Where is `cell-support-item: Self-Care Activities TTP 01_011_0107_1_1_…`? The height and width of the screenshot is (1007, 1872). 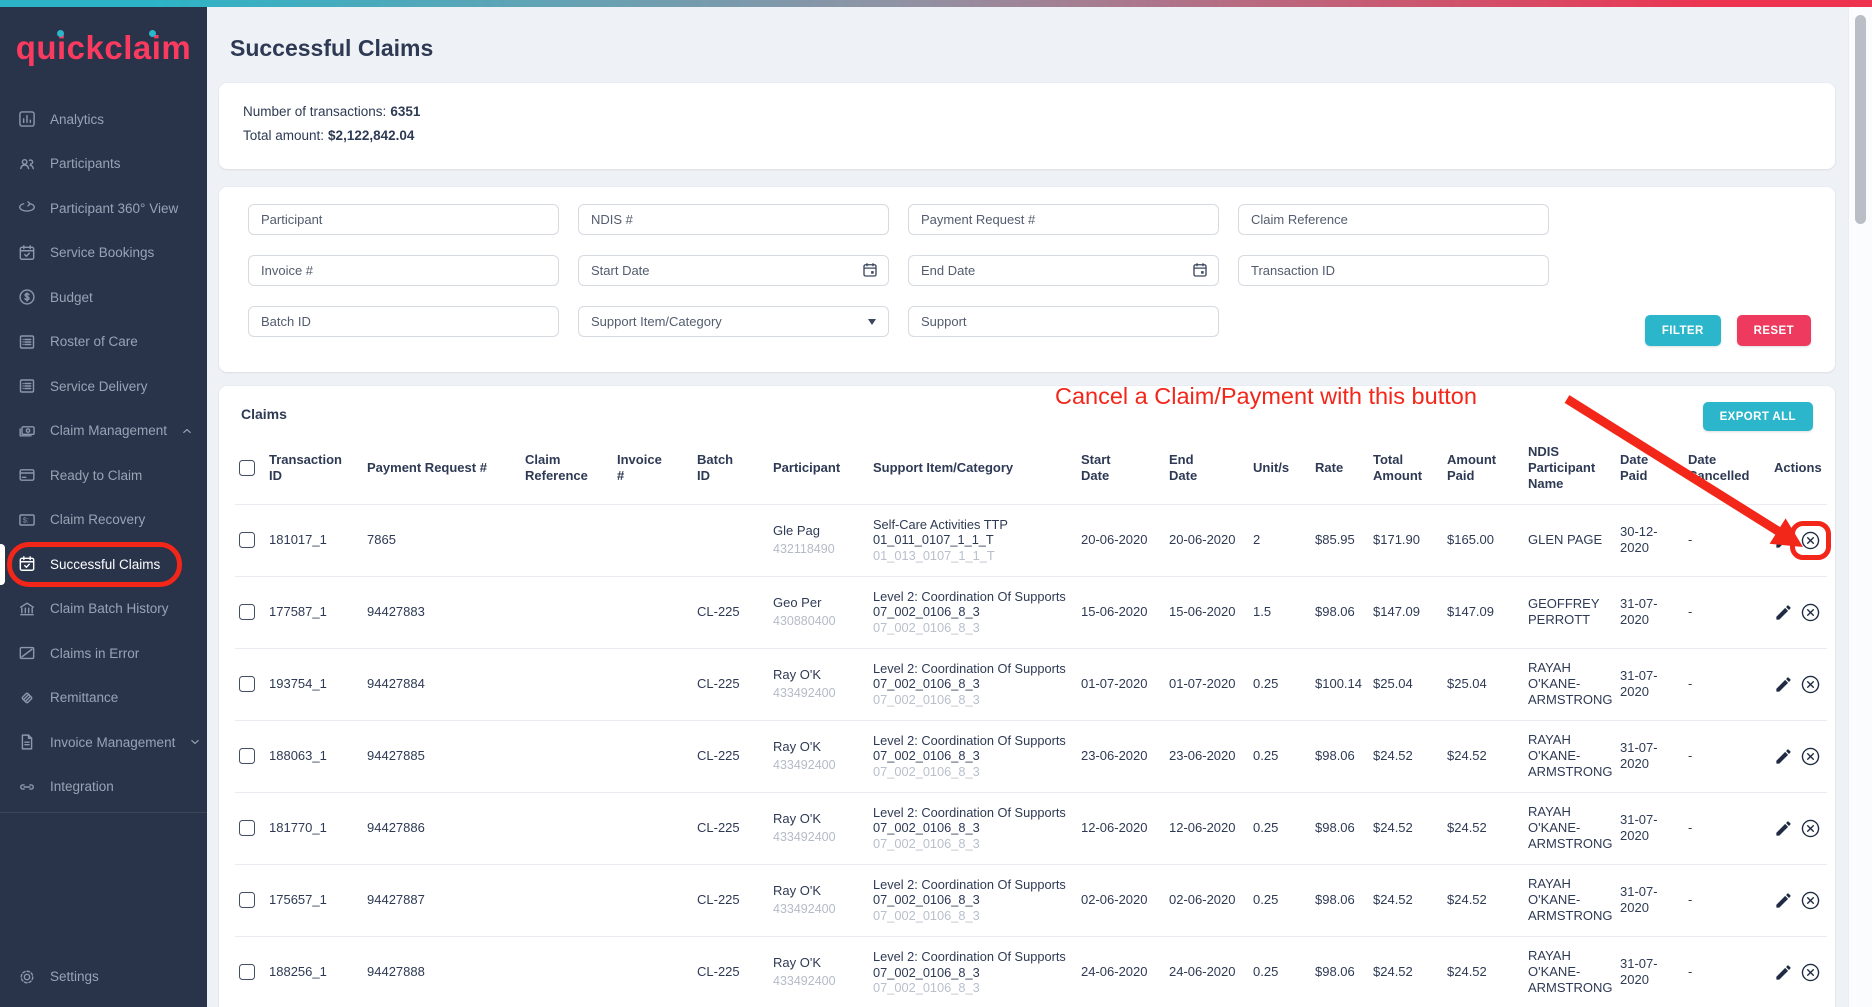 cell-support-item: Self-Care Activities TTP 01_011_0107_1_1_… is located at coordinates (940, 539).